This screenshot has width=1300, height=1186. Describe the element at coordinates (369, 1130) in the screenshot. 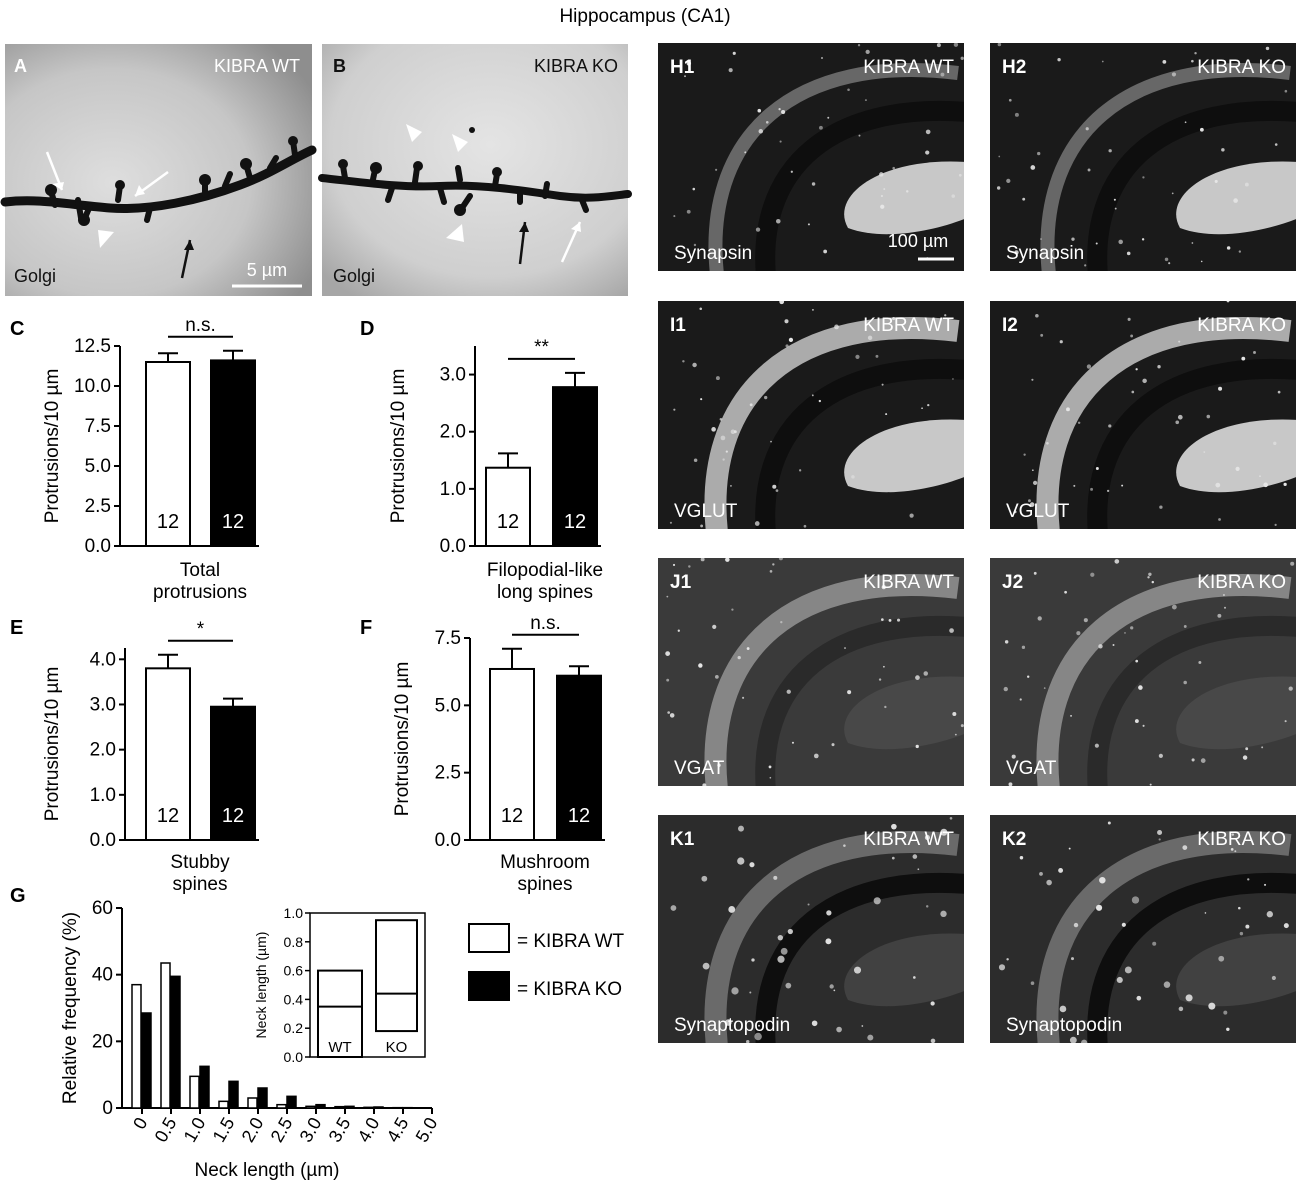

I see `x-tick-label: 4.0` at that location.